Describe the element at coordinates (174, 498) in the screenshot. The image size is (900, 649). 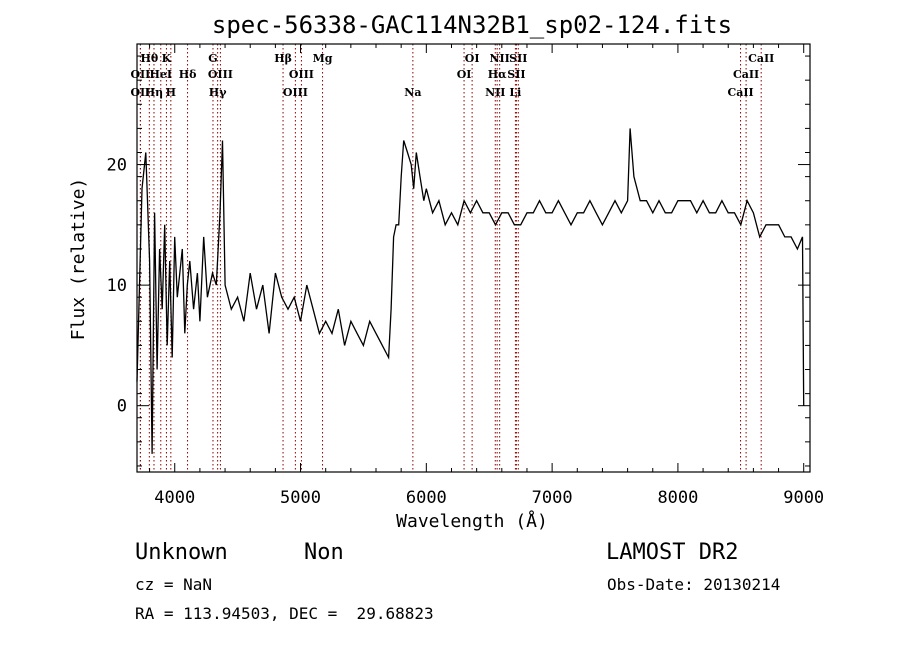
I see `x-tick-label-4000: 4000` at that location.